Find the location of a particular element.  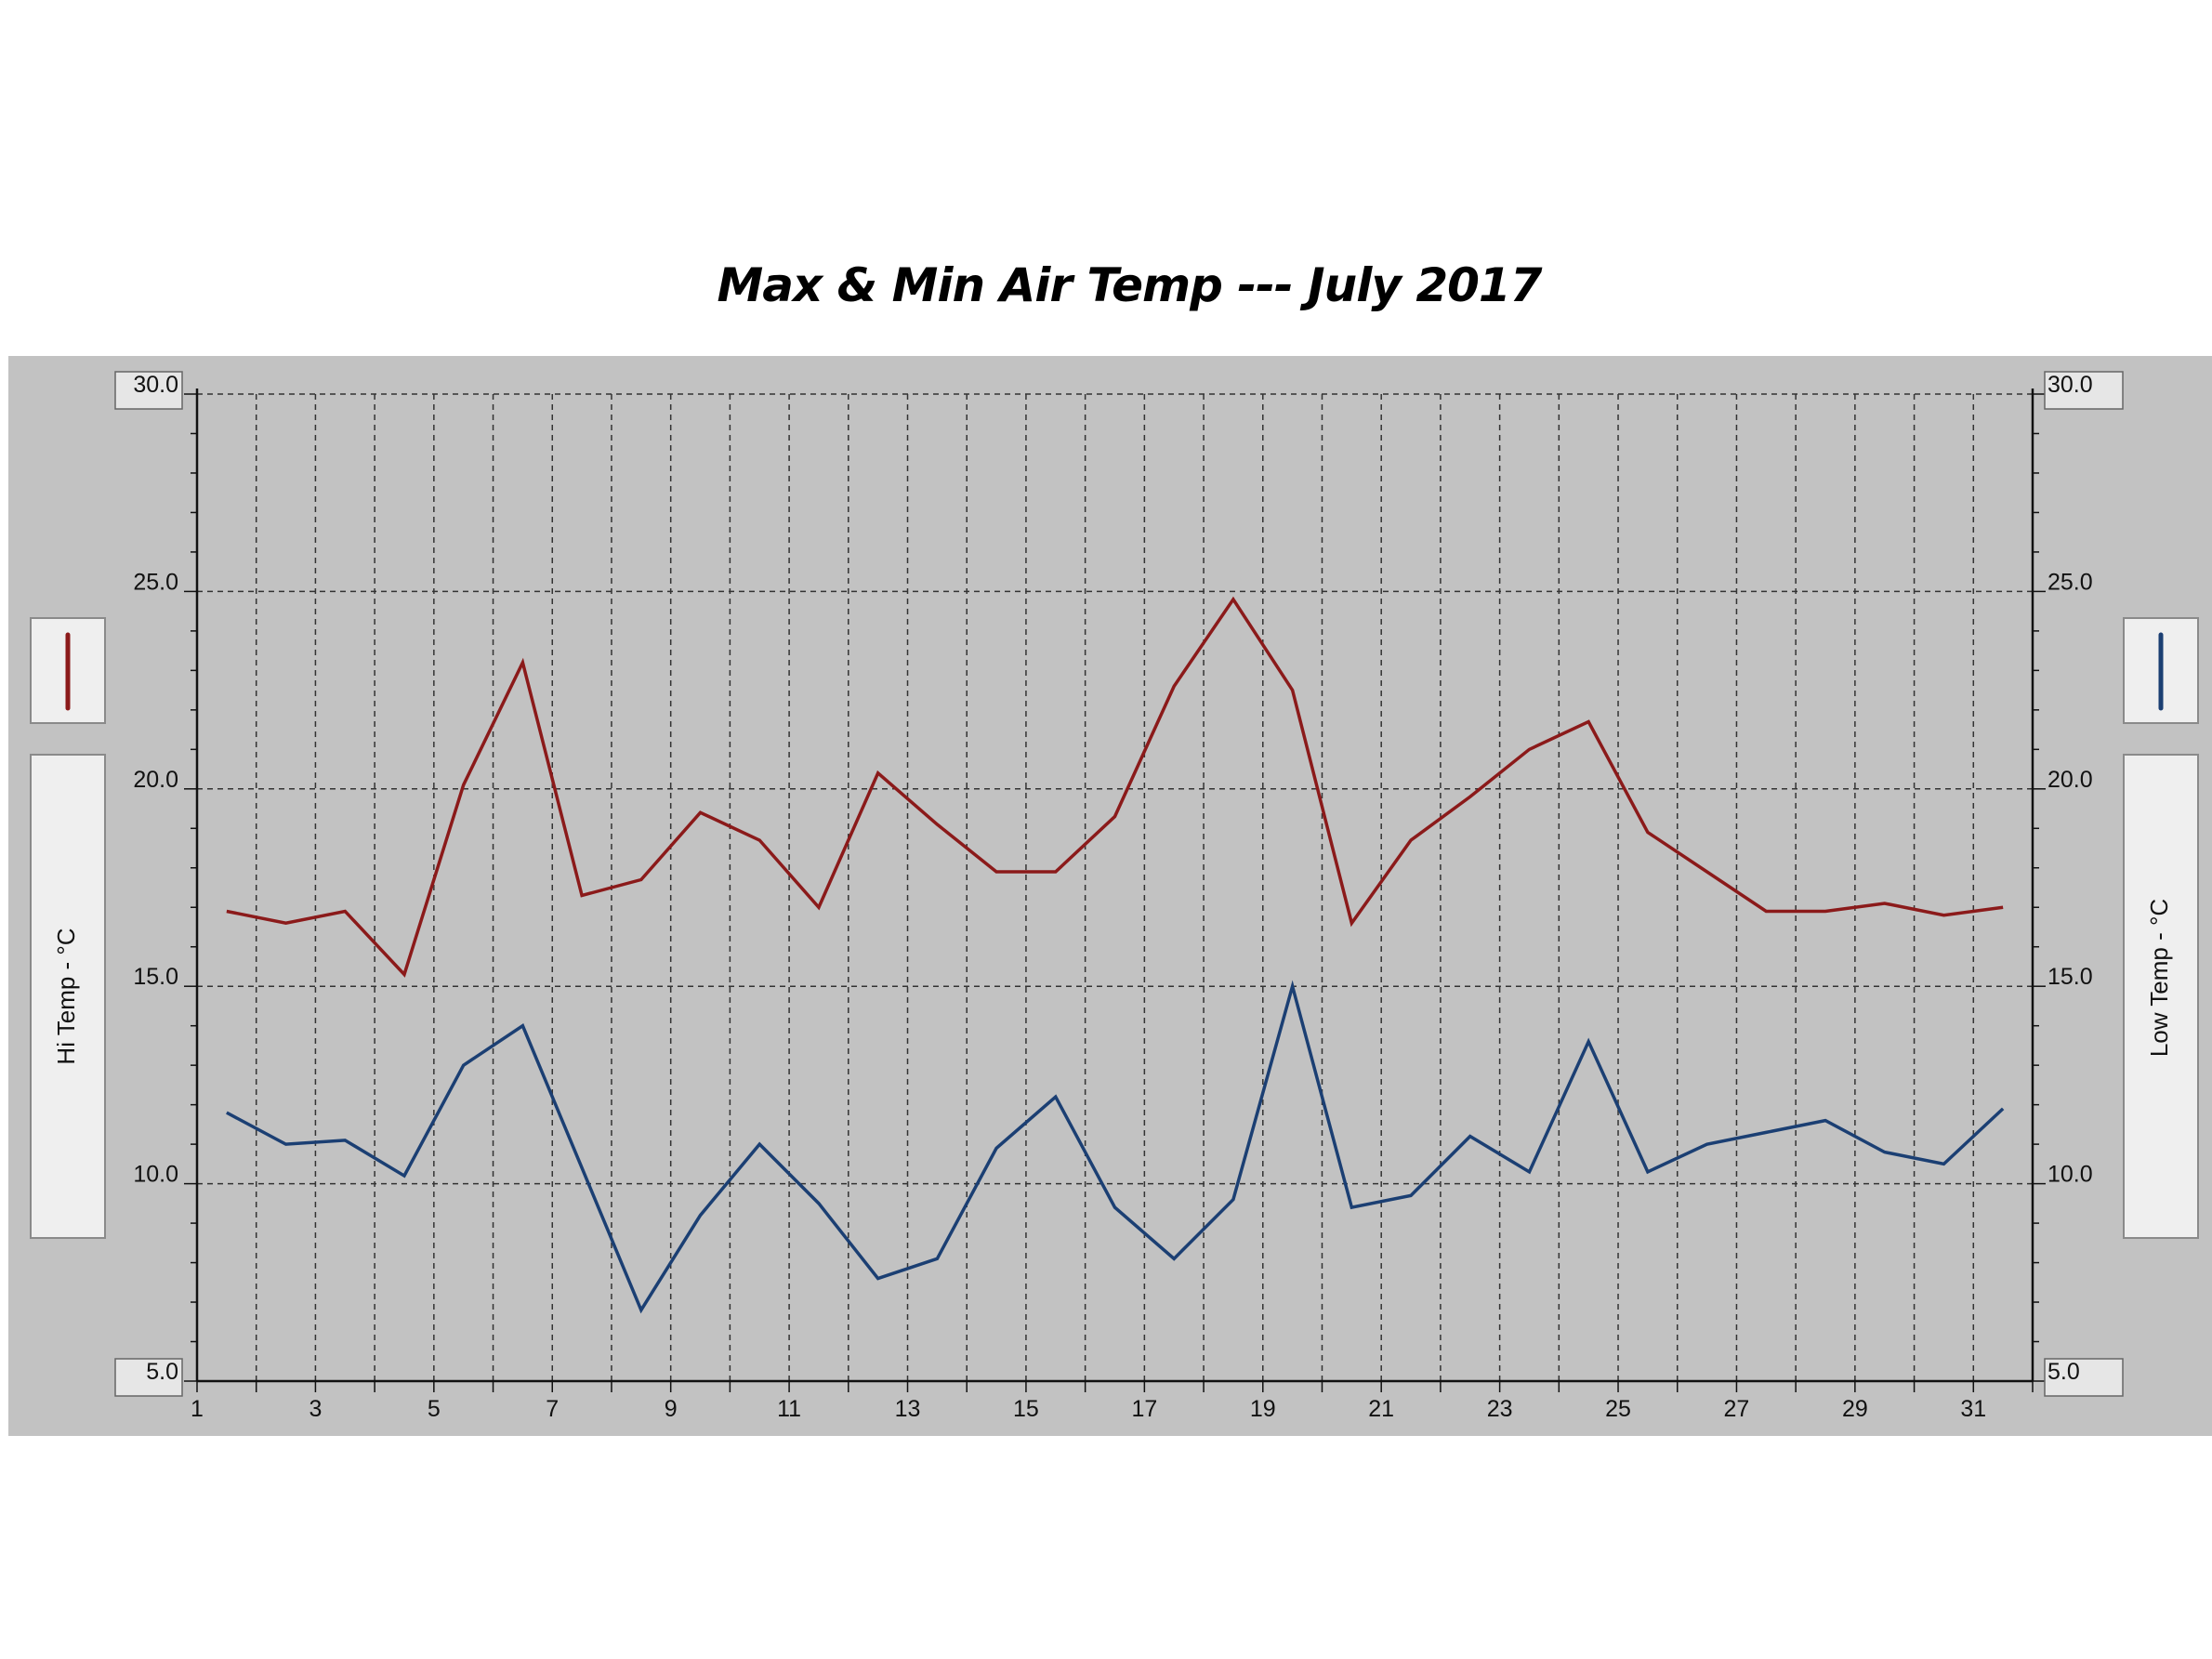

hi-temp-axis-label: Hi Temp - °C is located at coordinates (66, 996).